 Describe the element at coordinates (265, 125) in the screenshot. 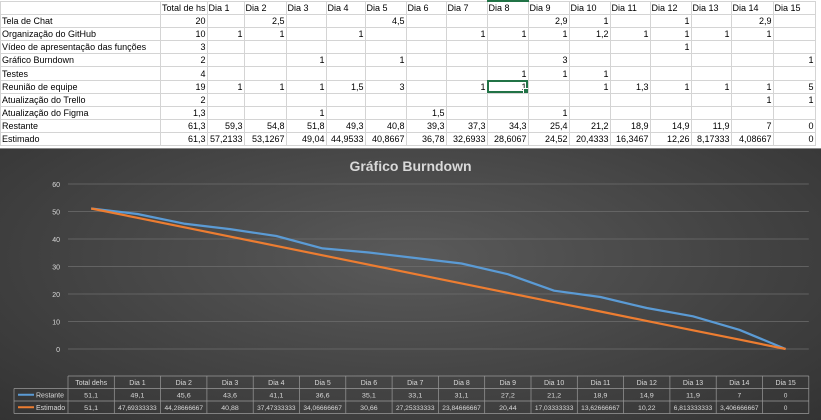

I see `table-cell: 54,8` at that location.